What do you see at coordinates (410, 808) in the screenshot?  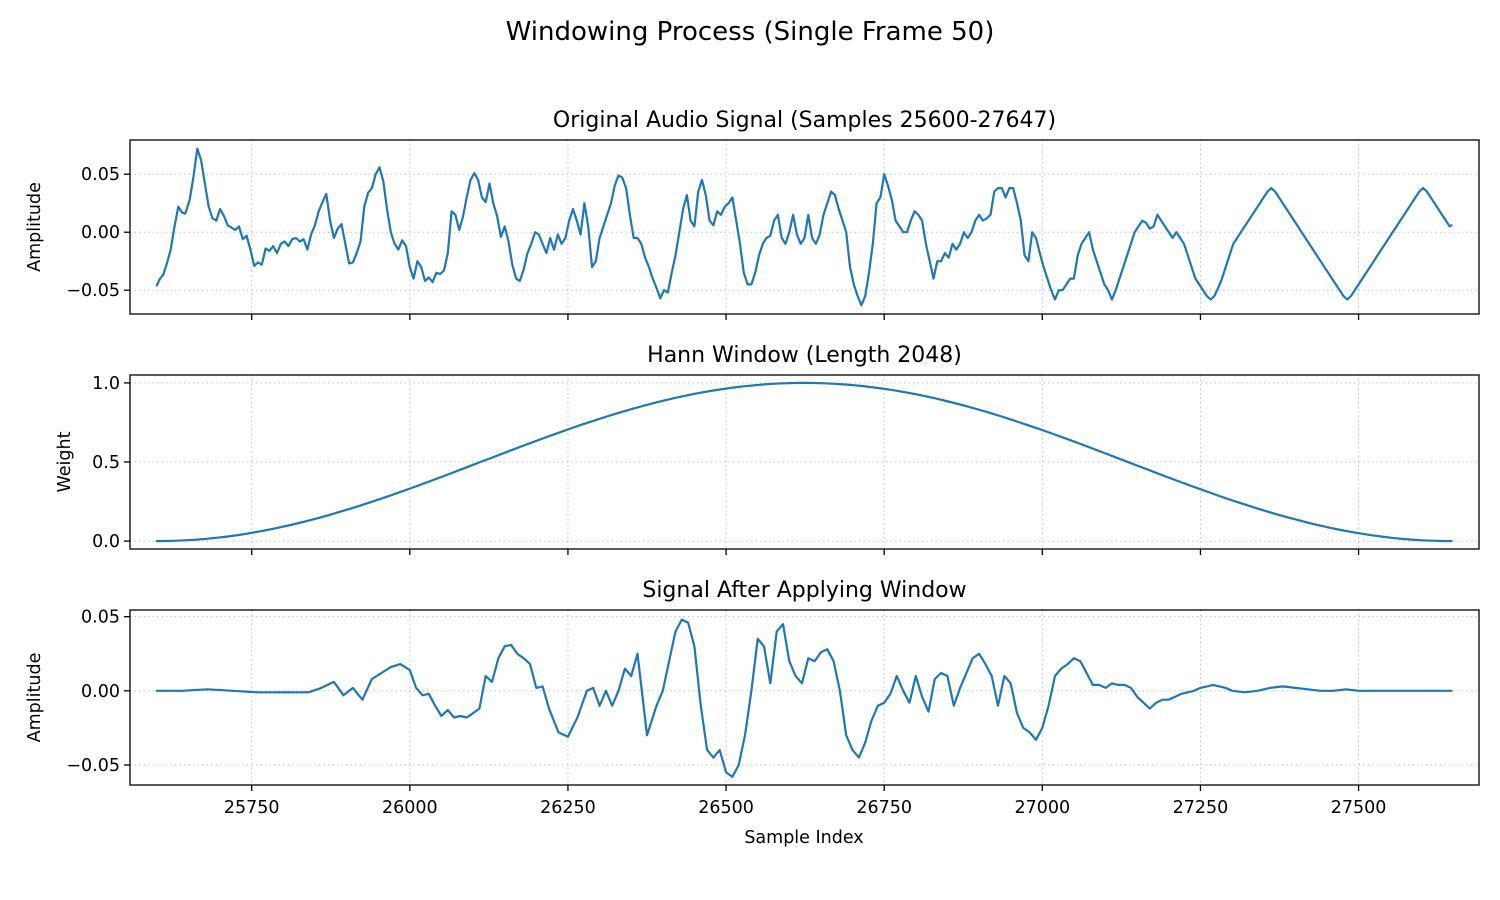 I see `x-tick-label: 26000` at bounding box center [410, 808].